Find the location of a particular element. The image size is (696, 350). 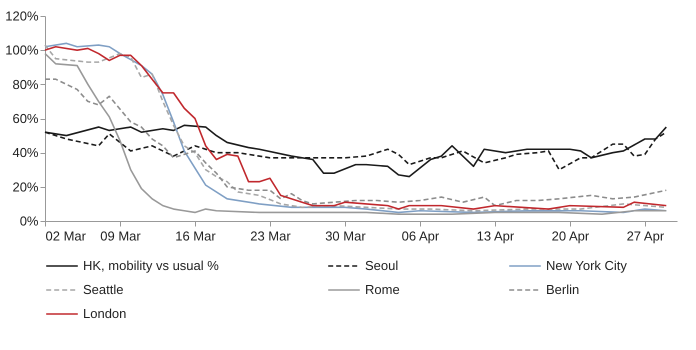

legend-label: Rome is located at coordinates (382, 289).